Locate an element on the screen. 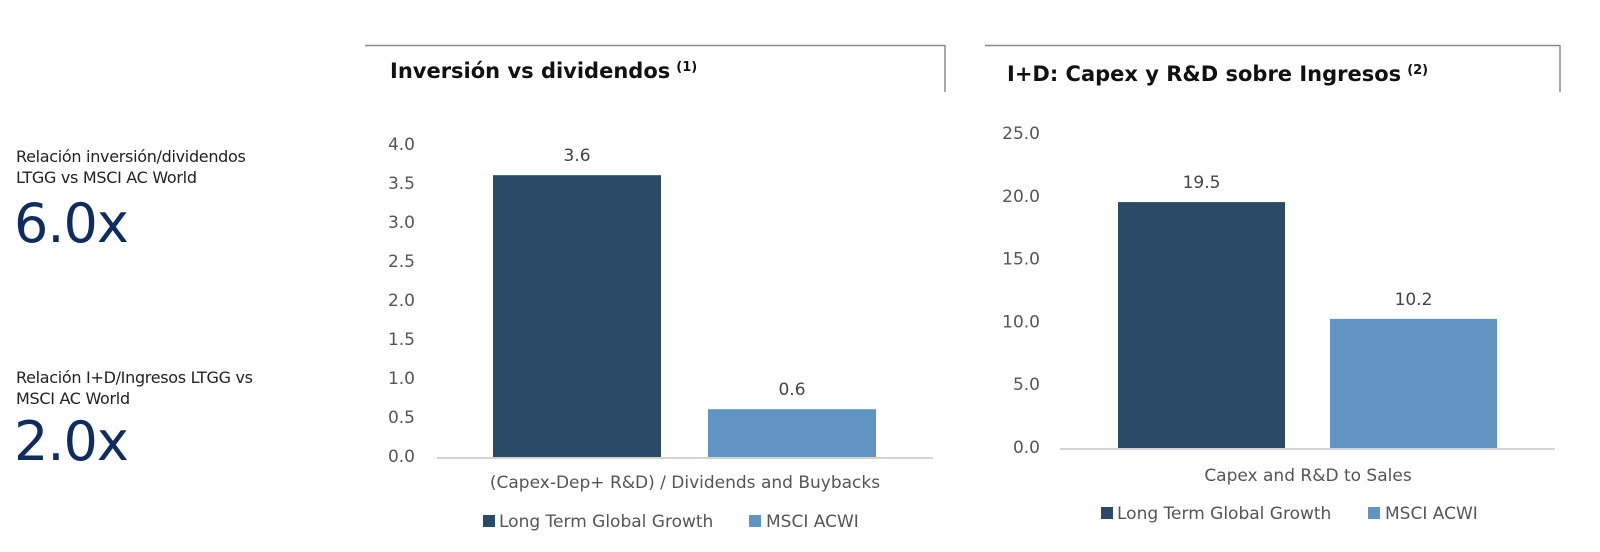 The height and width of the screenshot is (552, 1600). y-tick-label: 15.0 is located at coordinates (1021, 260).